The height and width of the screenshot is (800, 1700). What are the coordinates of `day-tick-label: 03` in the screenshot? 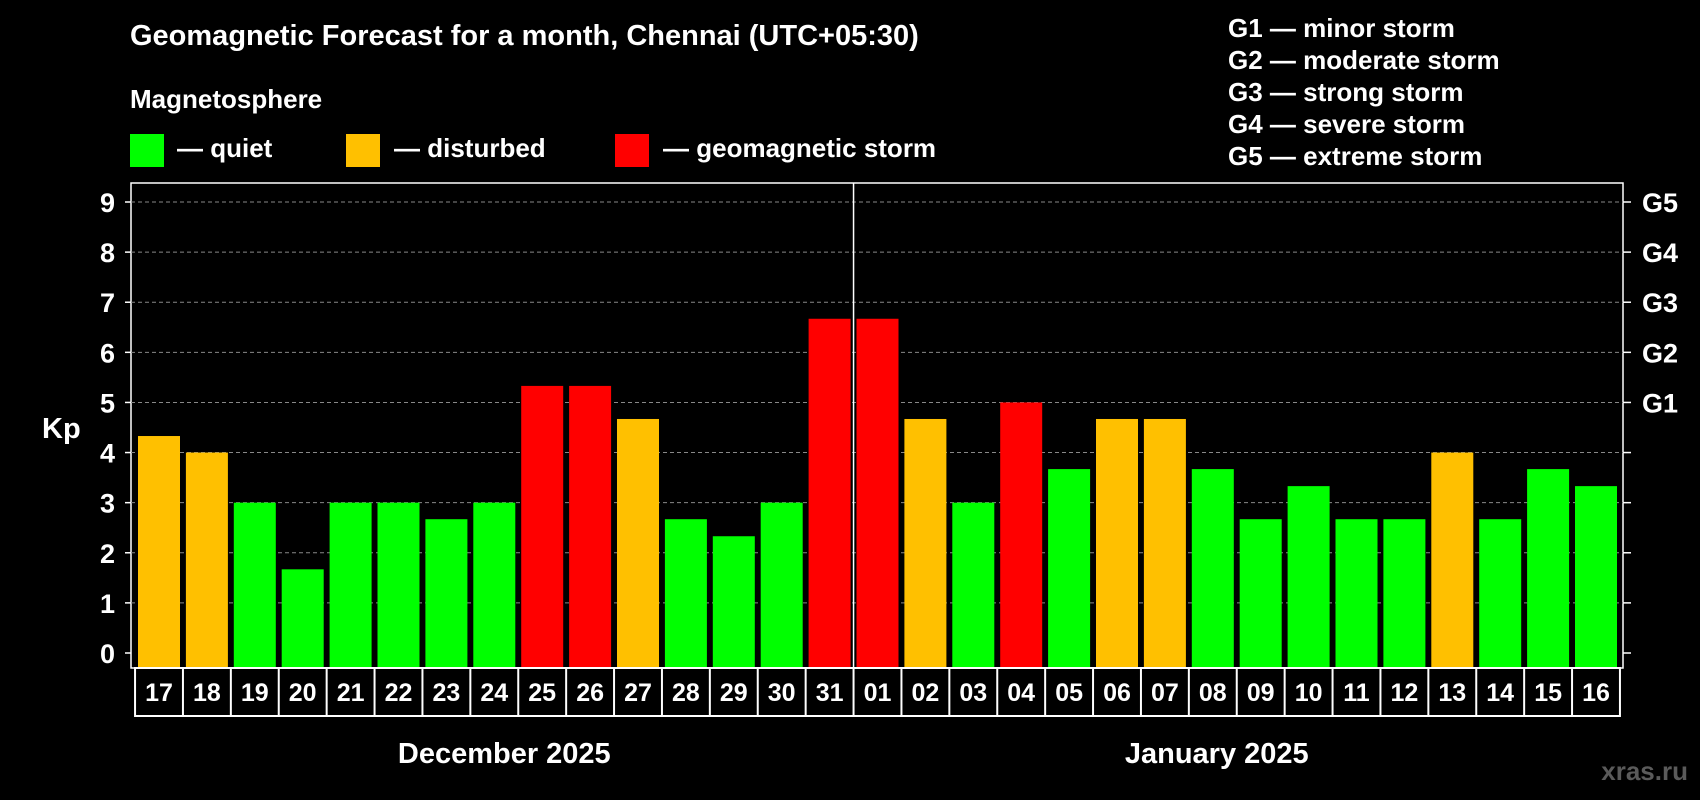 It's located at (973, 693).